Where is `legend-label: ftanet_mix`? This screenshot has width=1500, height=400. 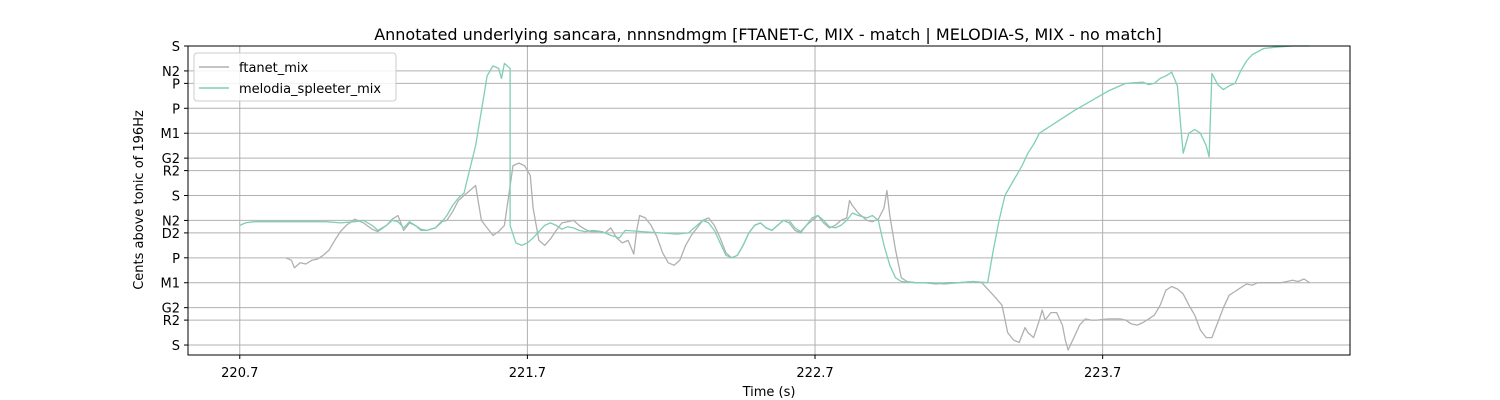 legend-label: ftanet_mix is located at coordinates (274, 68).